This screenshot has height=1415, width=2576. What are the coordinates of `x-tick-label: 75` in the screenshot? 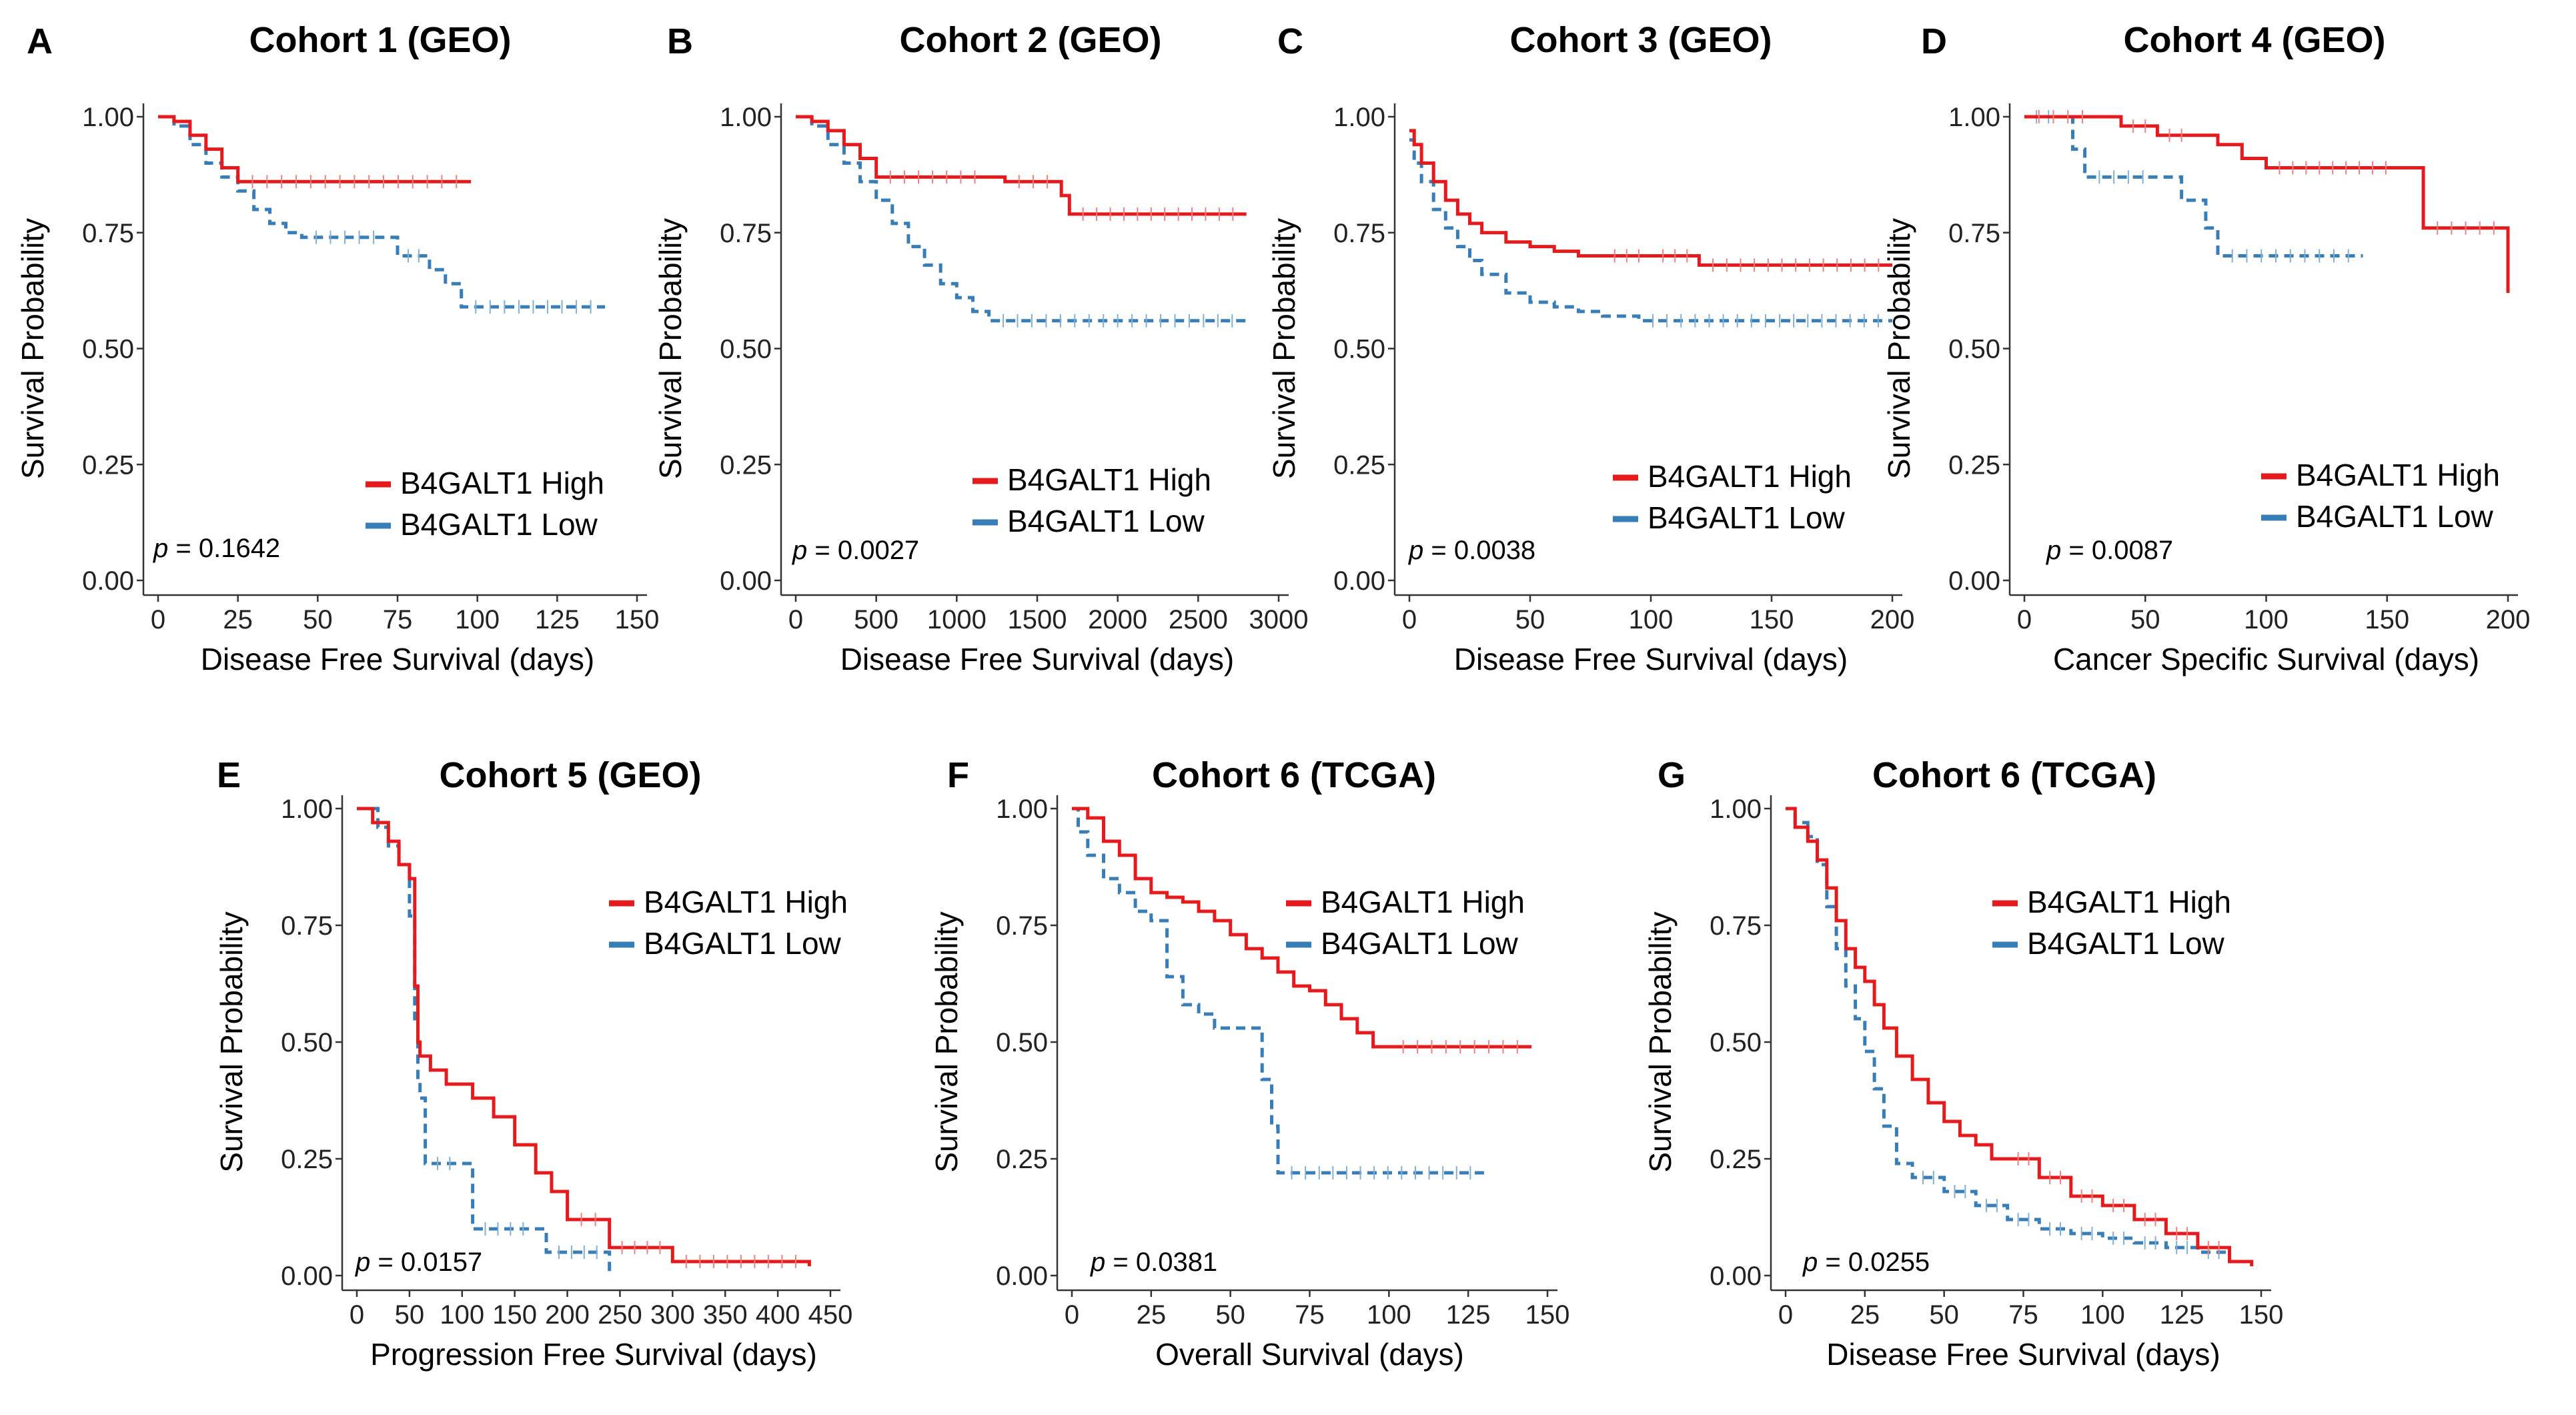 It's located at (2023, 1315).